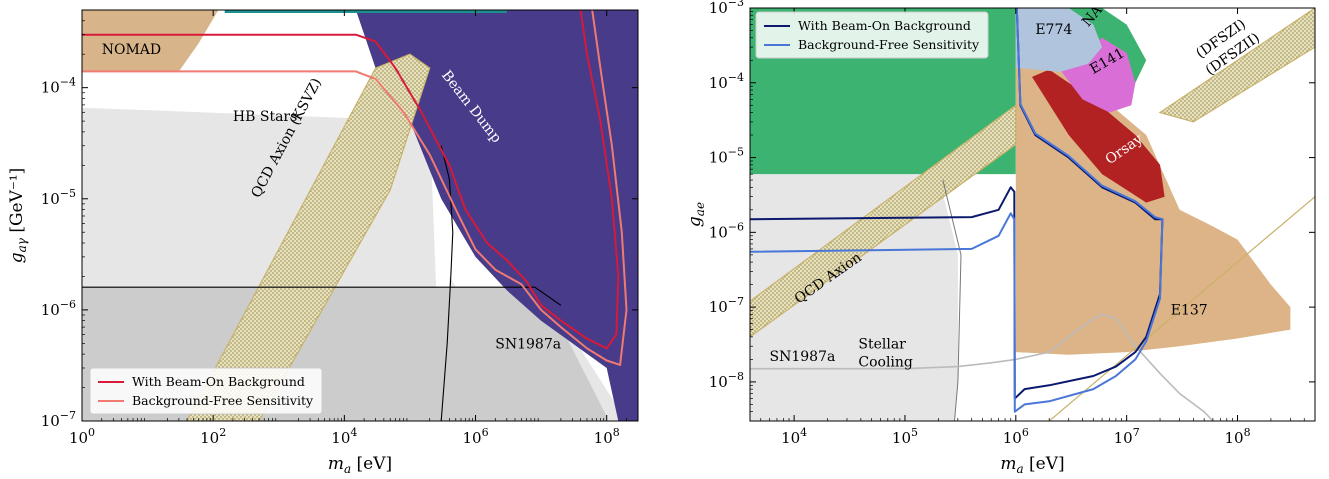 The image size is (1329, 479). I want to click on stellar-cooling-region, so click(854, 297).